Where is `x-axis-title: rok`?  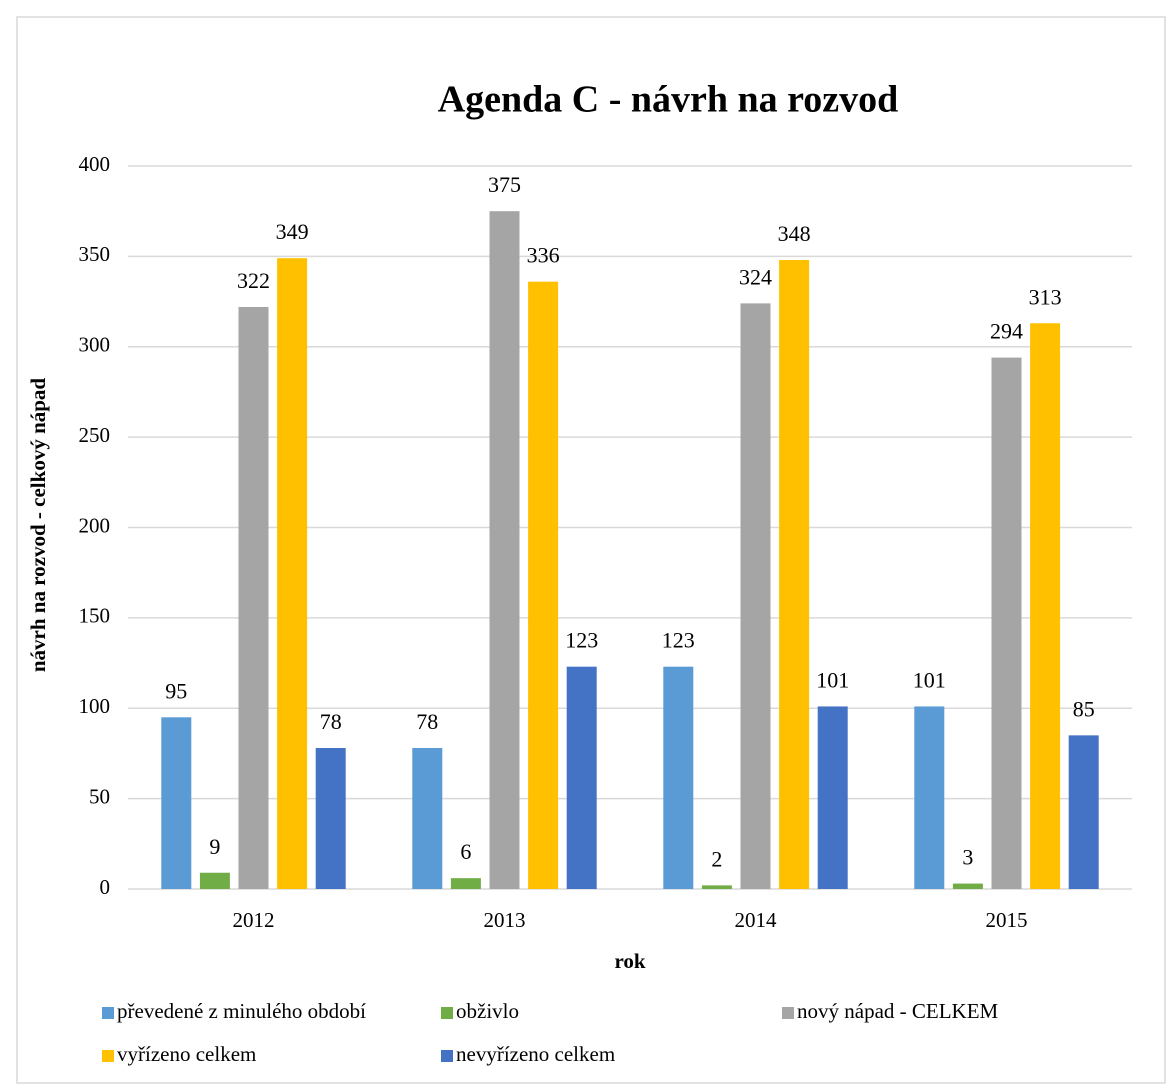 x-axis-title: rok is located at coordinates (629, 961).